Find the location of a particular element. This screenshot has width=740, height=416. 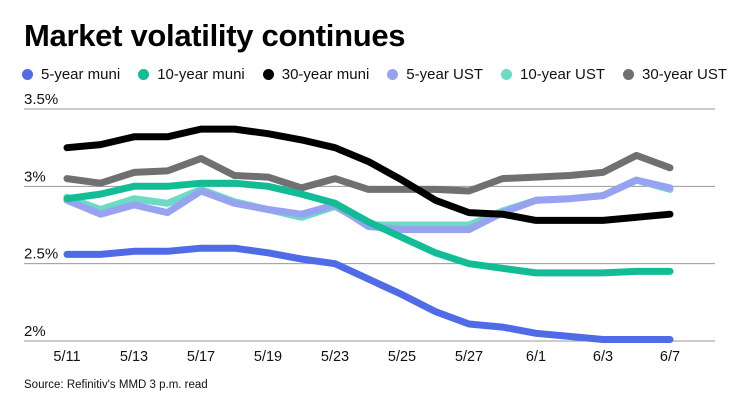

series-line-5-year-ust is located at coordinates (368, 205).